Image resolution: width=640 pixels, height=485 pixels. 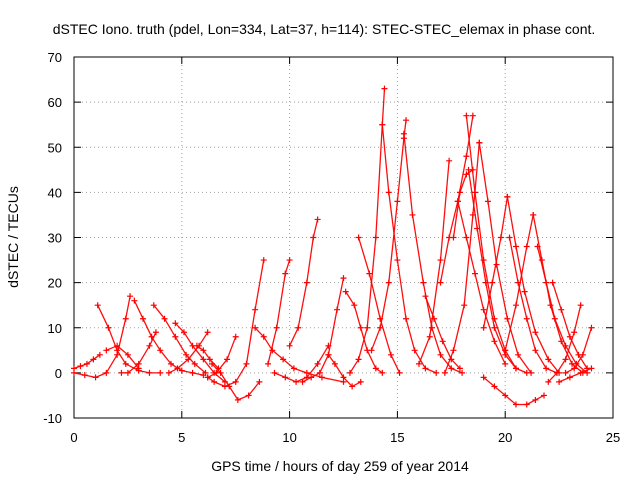 I want to click on y-axis-label: dSTEC / TECUs, so click(x=13, y=237).